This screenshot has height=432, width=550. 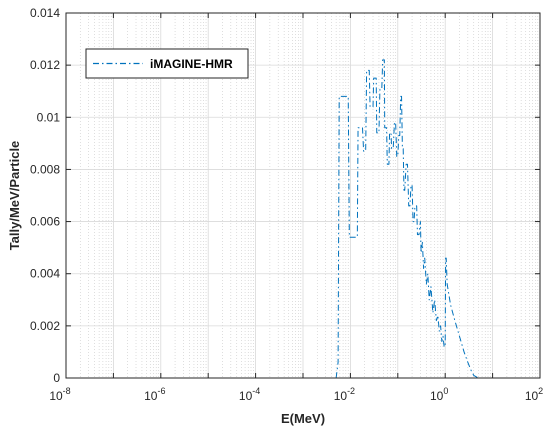 I want to click on y-tick-label: 0.006, so click(x=45, y=222).